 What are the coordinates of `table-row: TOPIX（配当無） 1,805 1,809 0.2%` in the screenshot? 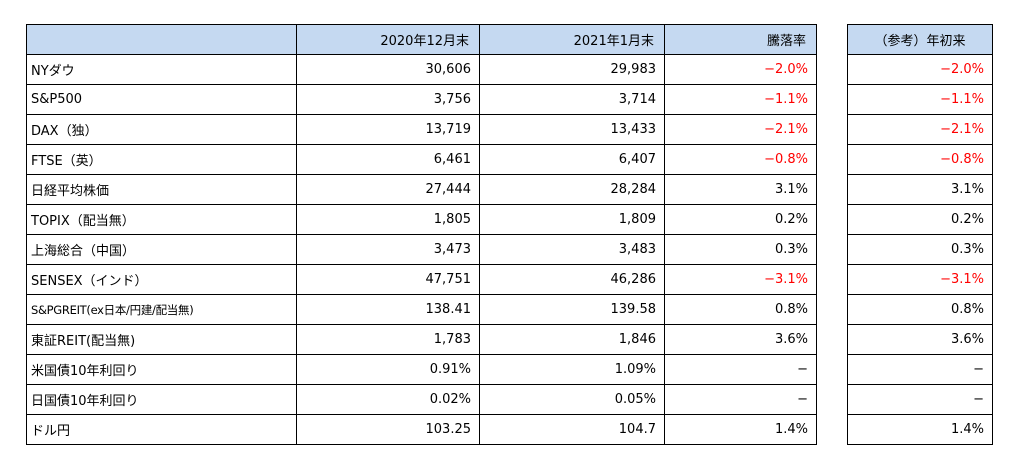 It's located at (421, 219).